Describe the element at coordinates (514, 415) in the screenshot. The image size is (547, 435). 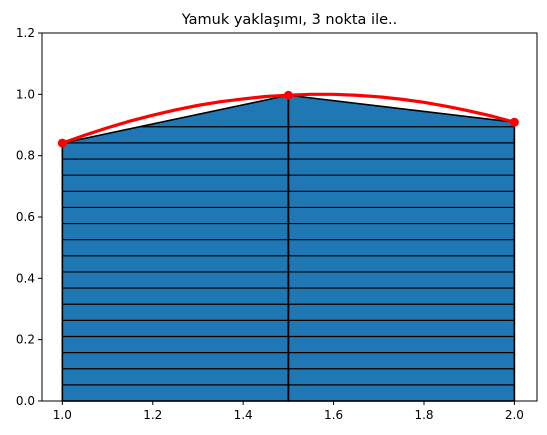
I see `x-tick-label-6: 2.0` at that location.